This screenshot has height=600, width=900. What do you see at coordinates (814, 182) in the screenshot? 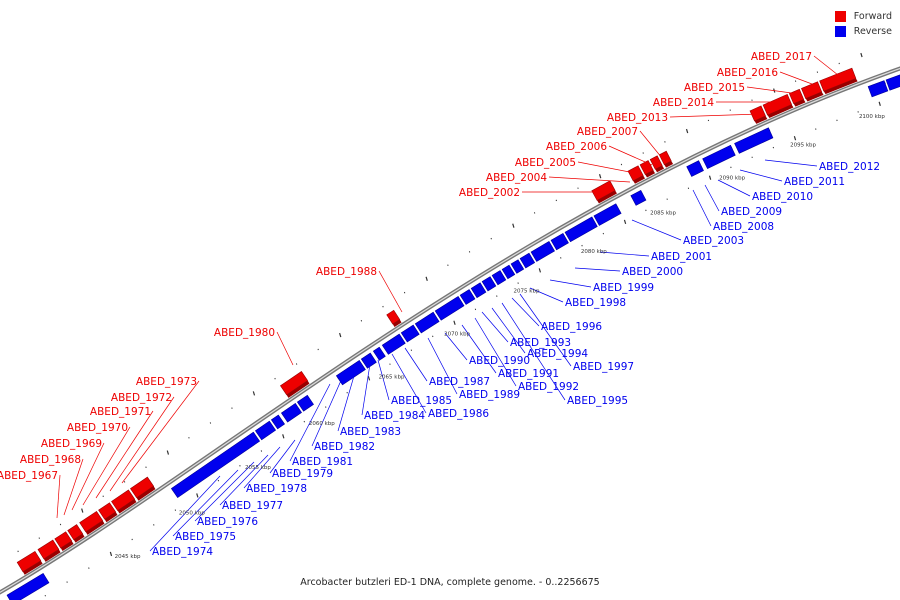
I see `gene-label: ABED_2011` at bounding box center [814, 182].